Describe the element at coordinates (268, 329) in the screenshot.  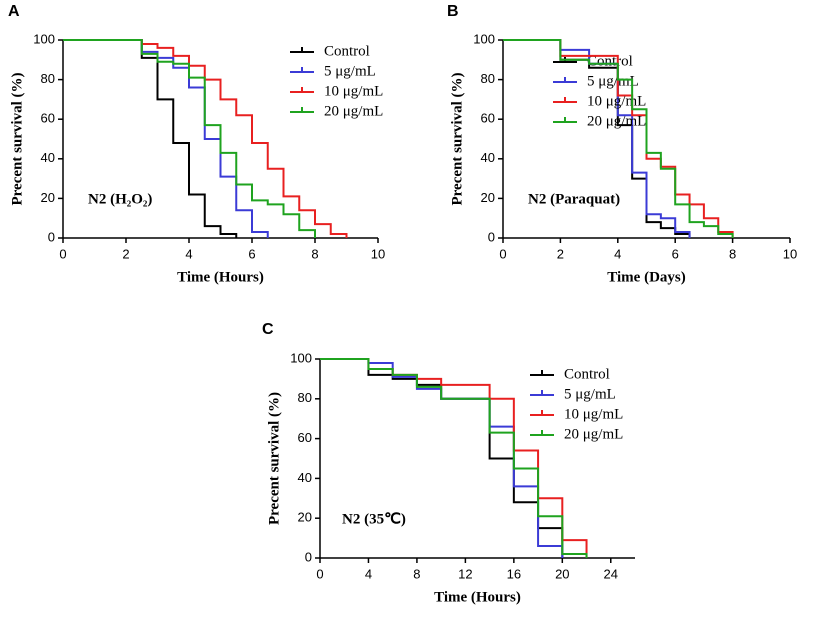
I see `panel-label: C` at that location.